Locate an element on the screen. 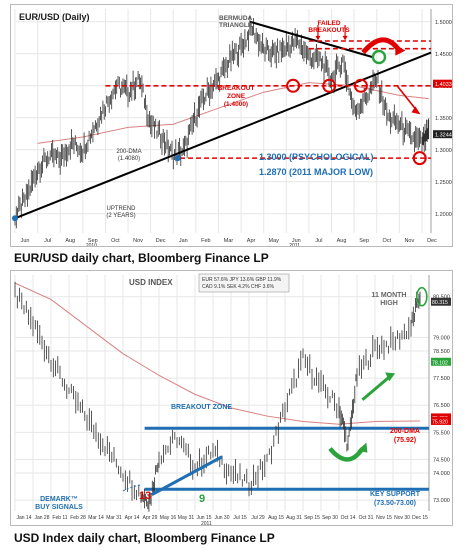 The image size is (470, 552). price-tag-bottom: 1.3244 is located at coordinates (443, 136).